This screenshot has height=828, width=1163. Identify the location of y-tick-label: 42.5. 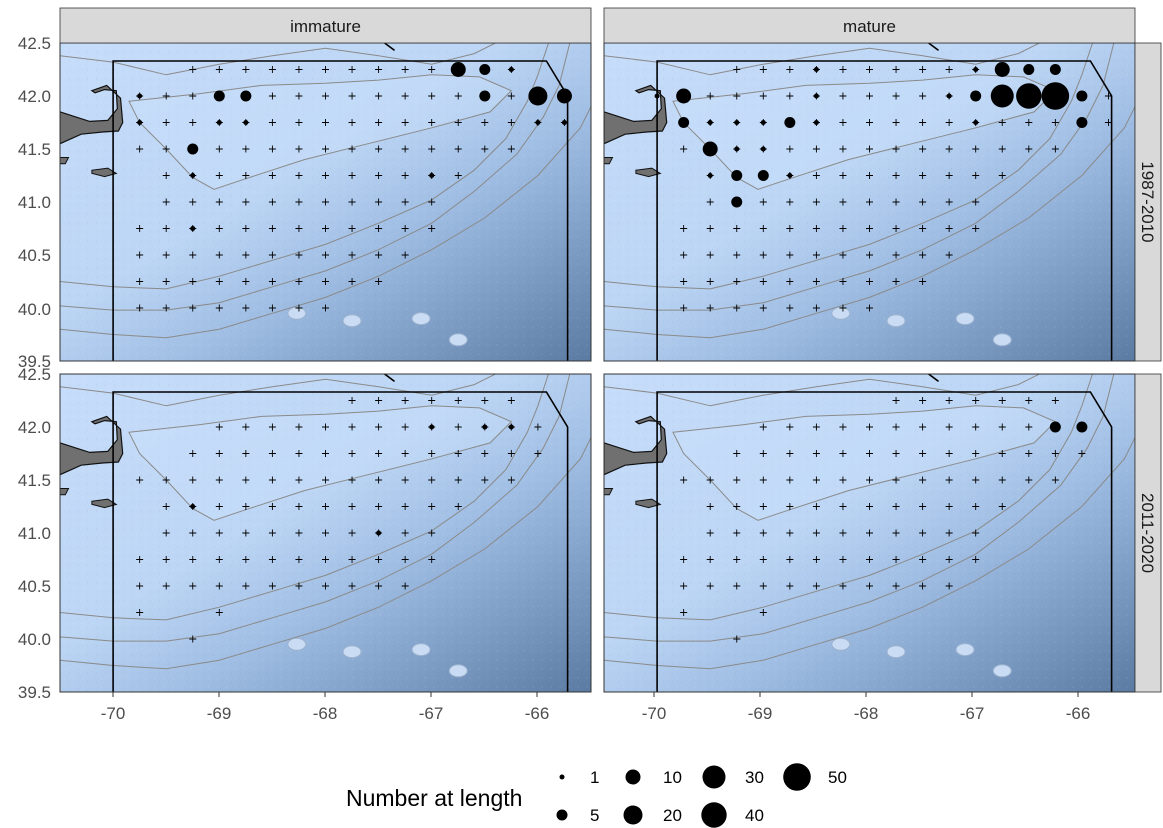
(34, 43).